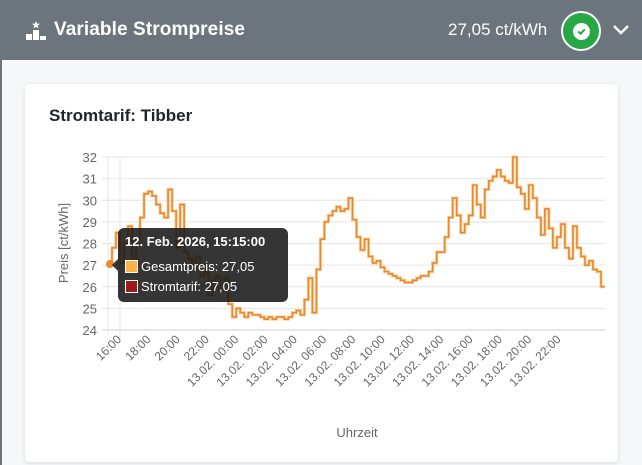 Image resolution: width=642 pixels, height=465 pixels. Describe the element at coordinates (90, 200) in the screenshot. I see `svg-text: 30` at that location.